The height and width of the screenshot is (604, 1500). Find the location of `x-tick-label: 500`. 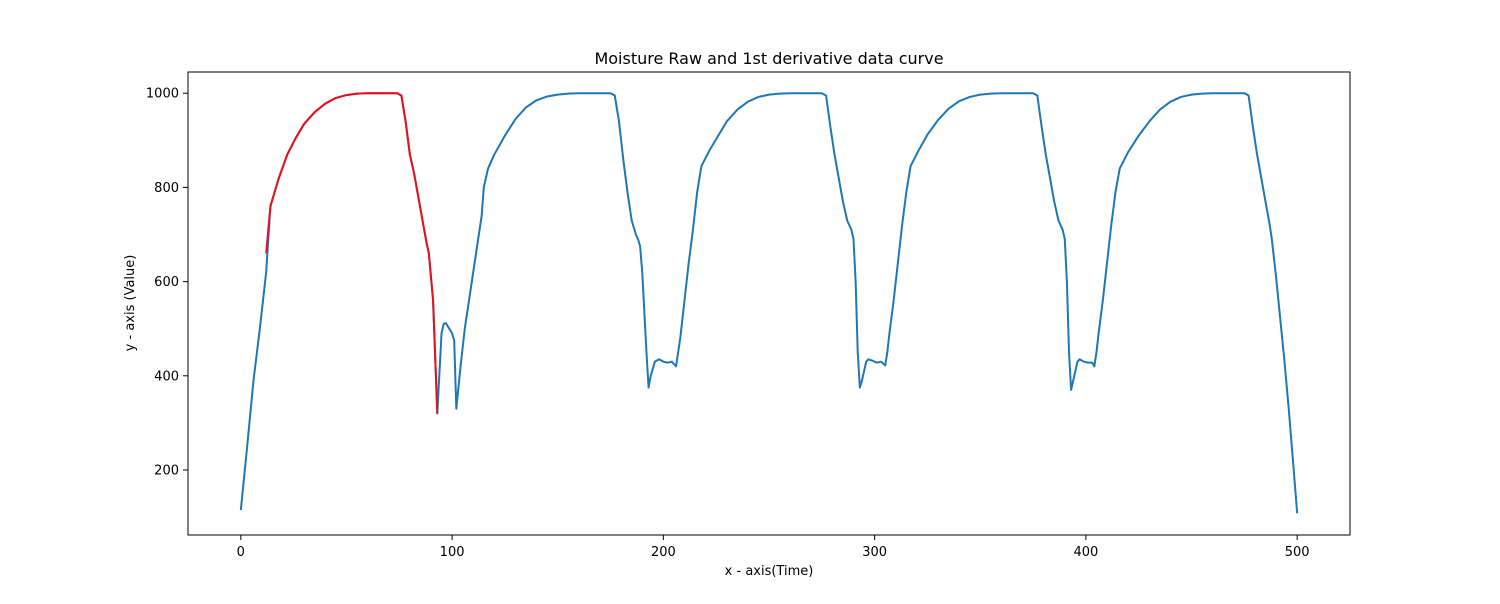

x-tick-label: 500 is located at coordinates (1297, 552).